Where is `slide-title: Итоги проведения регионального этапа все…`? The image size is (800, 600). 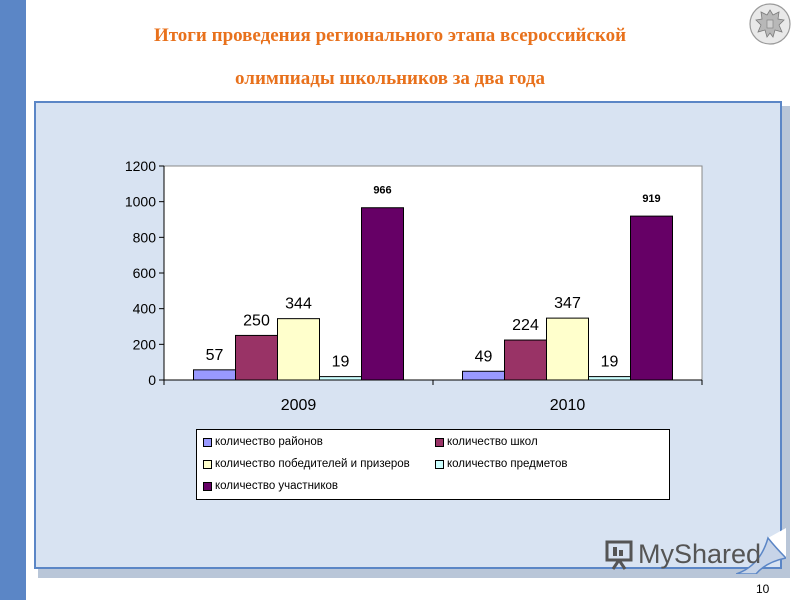 slide-title: Итоги проведения регионального этапа все… is located at coordinates (390, 57).